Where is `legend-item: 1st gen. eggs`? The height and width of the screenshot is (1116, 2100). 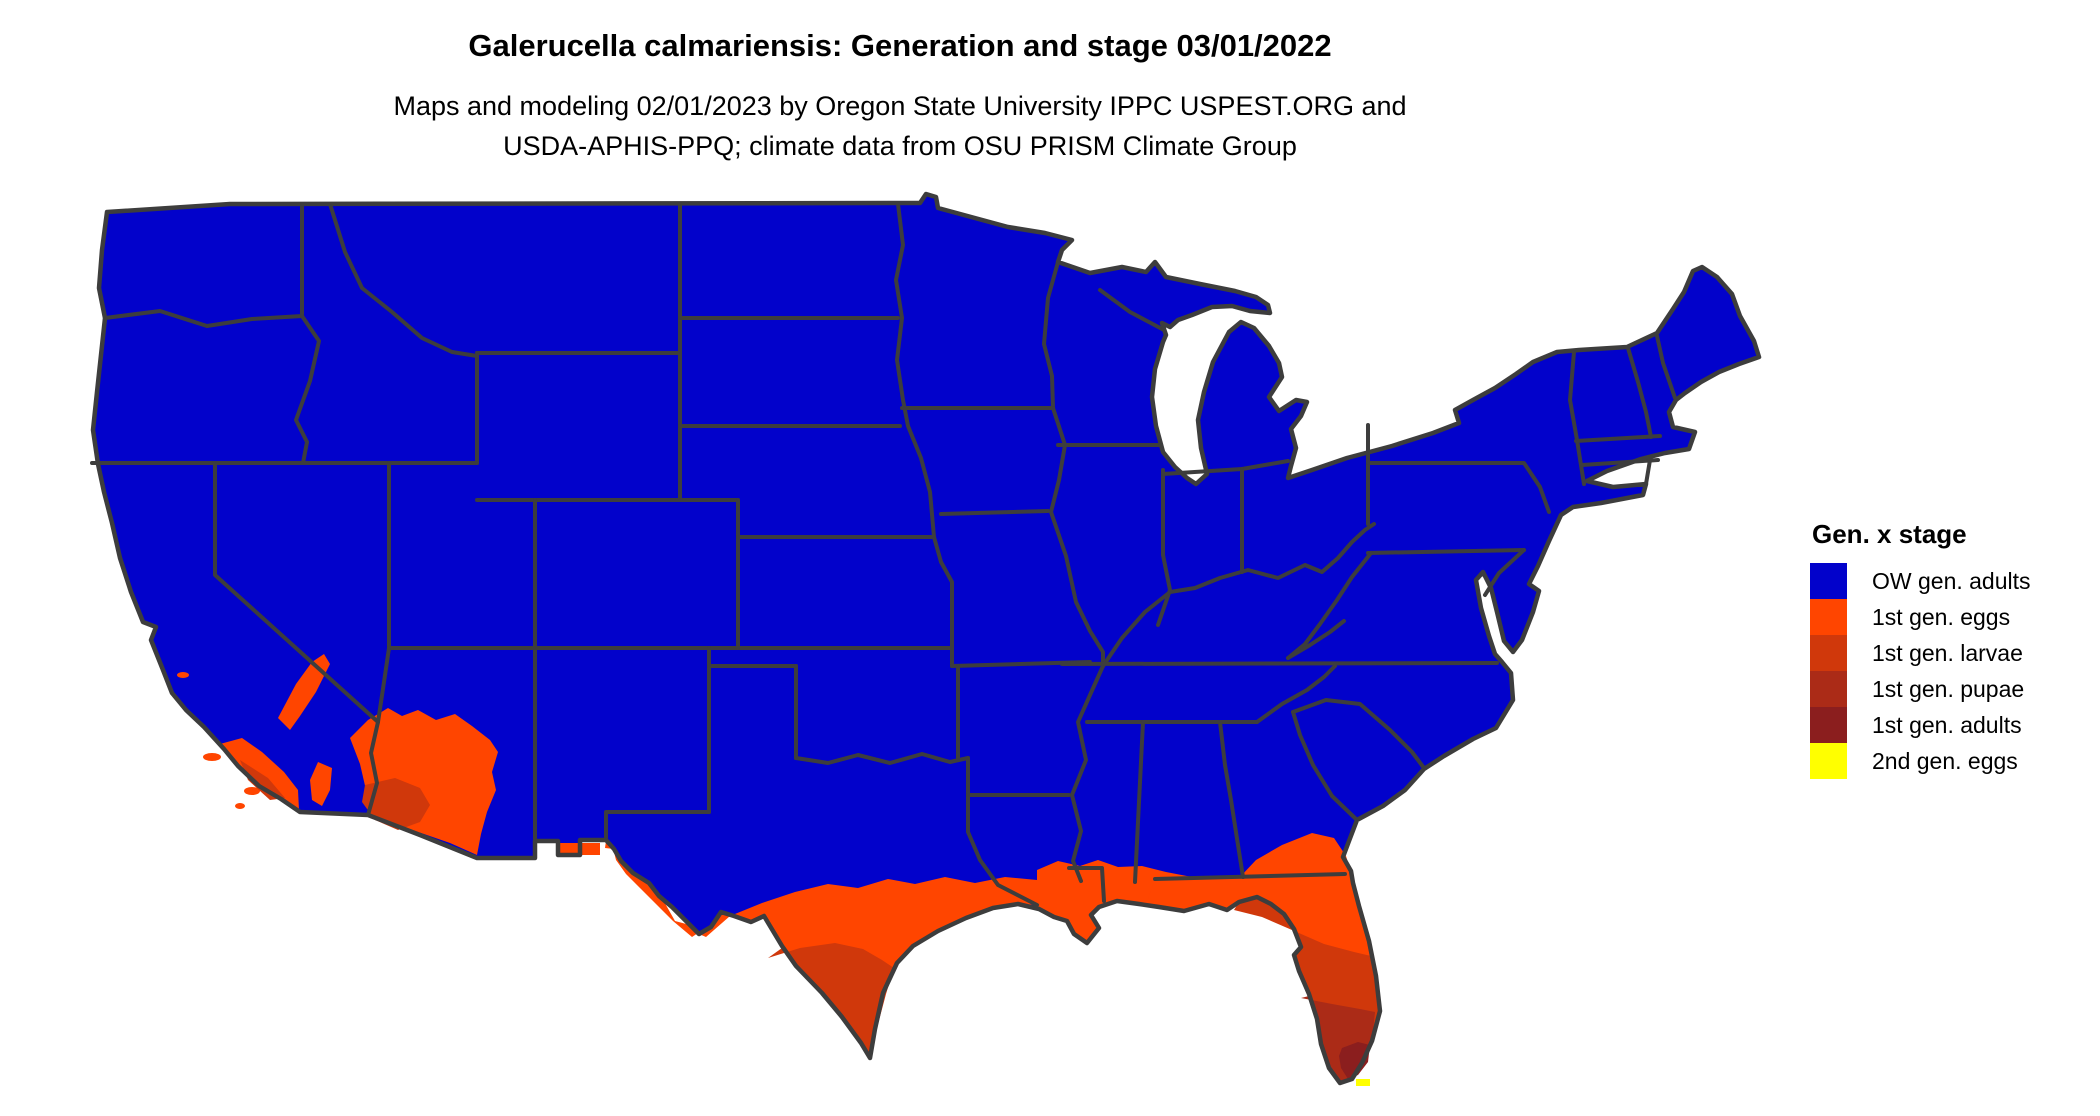
legend-item: 1st gen. eggs is located at coordinates (1920, 617).